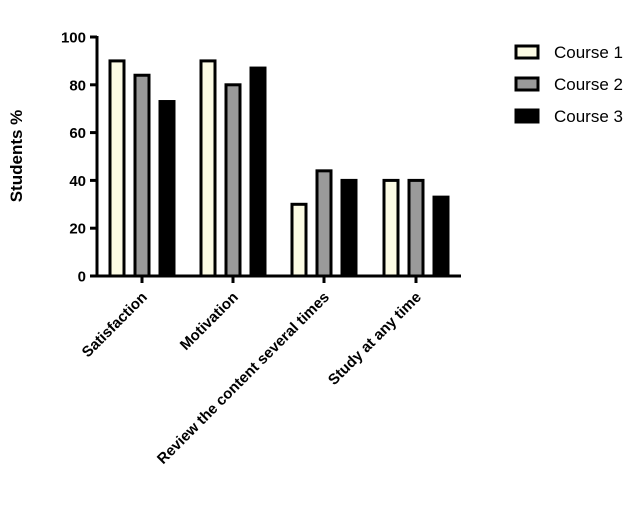 This screenshot has width=639, height=508. I want to click on category-label-0: Satisfaction, so click(115, 325).